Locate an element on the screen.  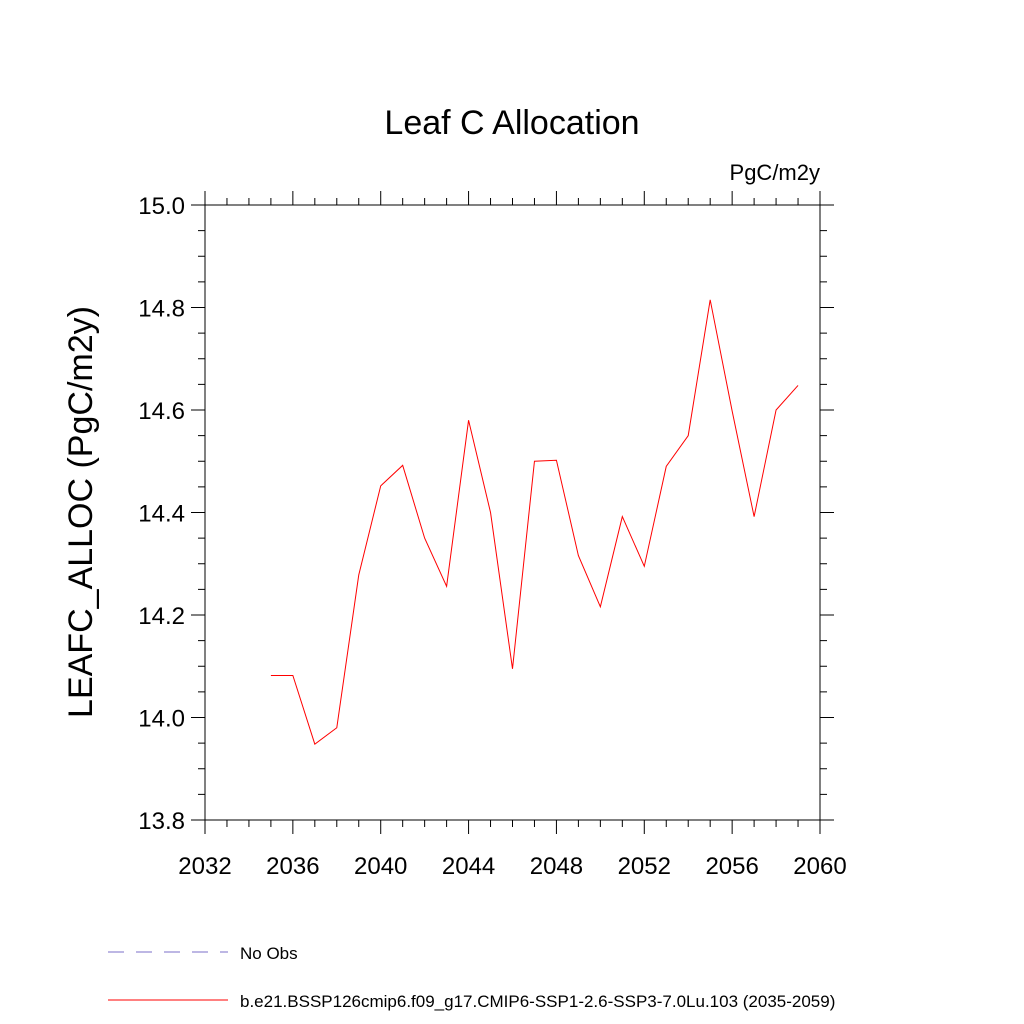
x-tick-label: 2052 is located at coordinates (644, 866).